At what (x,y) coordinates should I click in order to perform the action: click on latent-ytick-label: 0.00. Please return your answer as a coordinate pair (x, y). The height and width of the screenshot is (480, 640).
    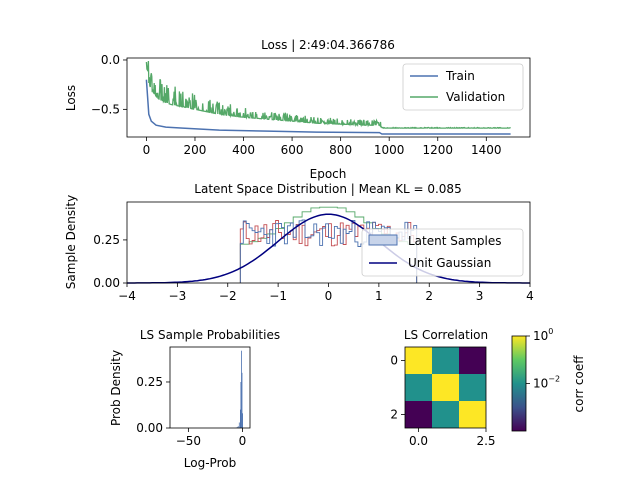
    Looking at the image, I should click on (106, 283).